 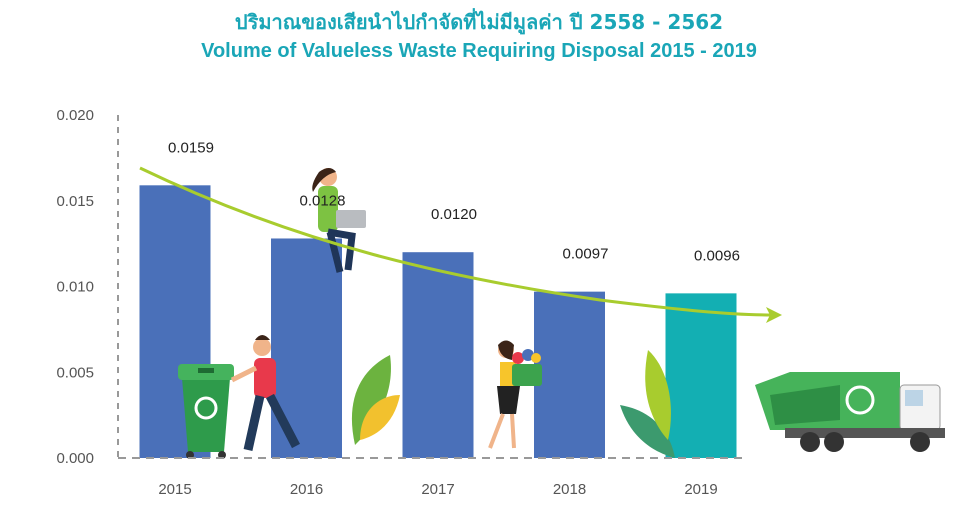 What do you see at coordinates (206, 411) in the screenshot?
I see `recycle-bin-icon` at bounding box center [206, 411].